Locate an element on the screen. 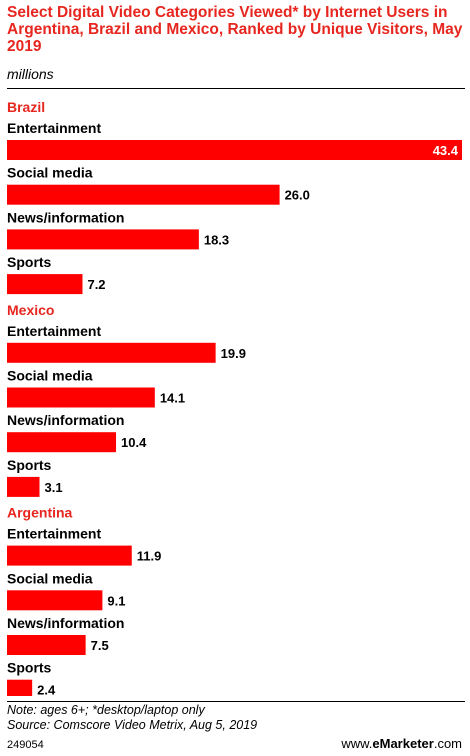 The image size is (470, 756). brand-logo: www.eMarketer.com is located at coordinates (401, 743).